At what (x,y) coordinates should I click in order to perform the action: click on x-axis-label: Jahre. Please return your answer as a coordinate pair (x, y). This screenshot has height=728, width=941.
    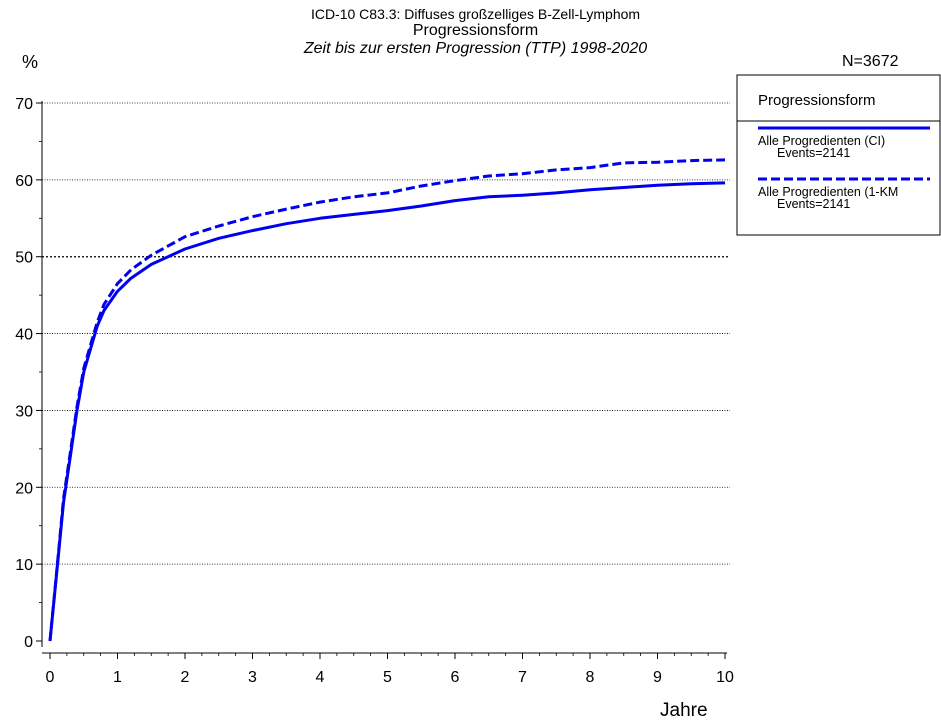
    Looking at the image, I should click on (684, 710).